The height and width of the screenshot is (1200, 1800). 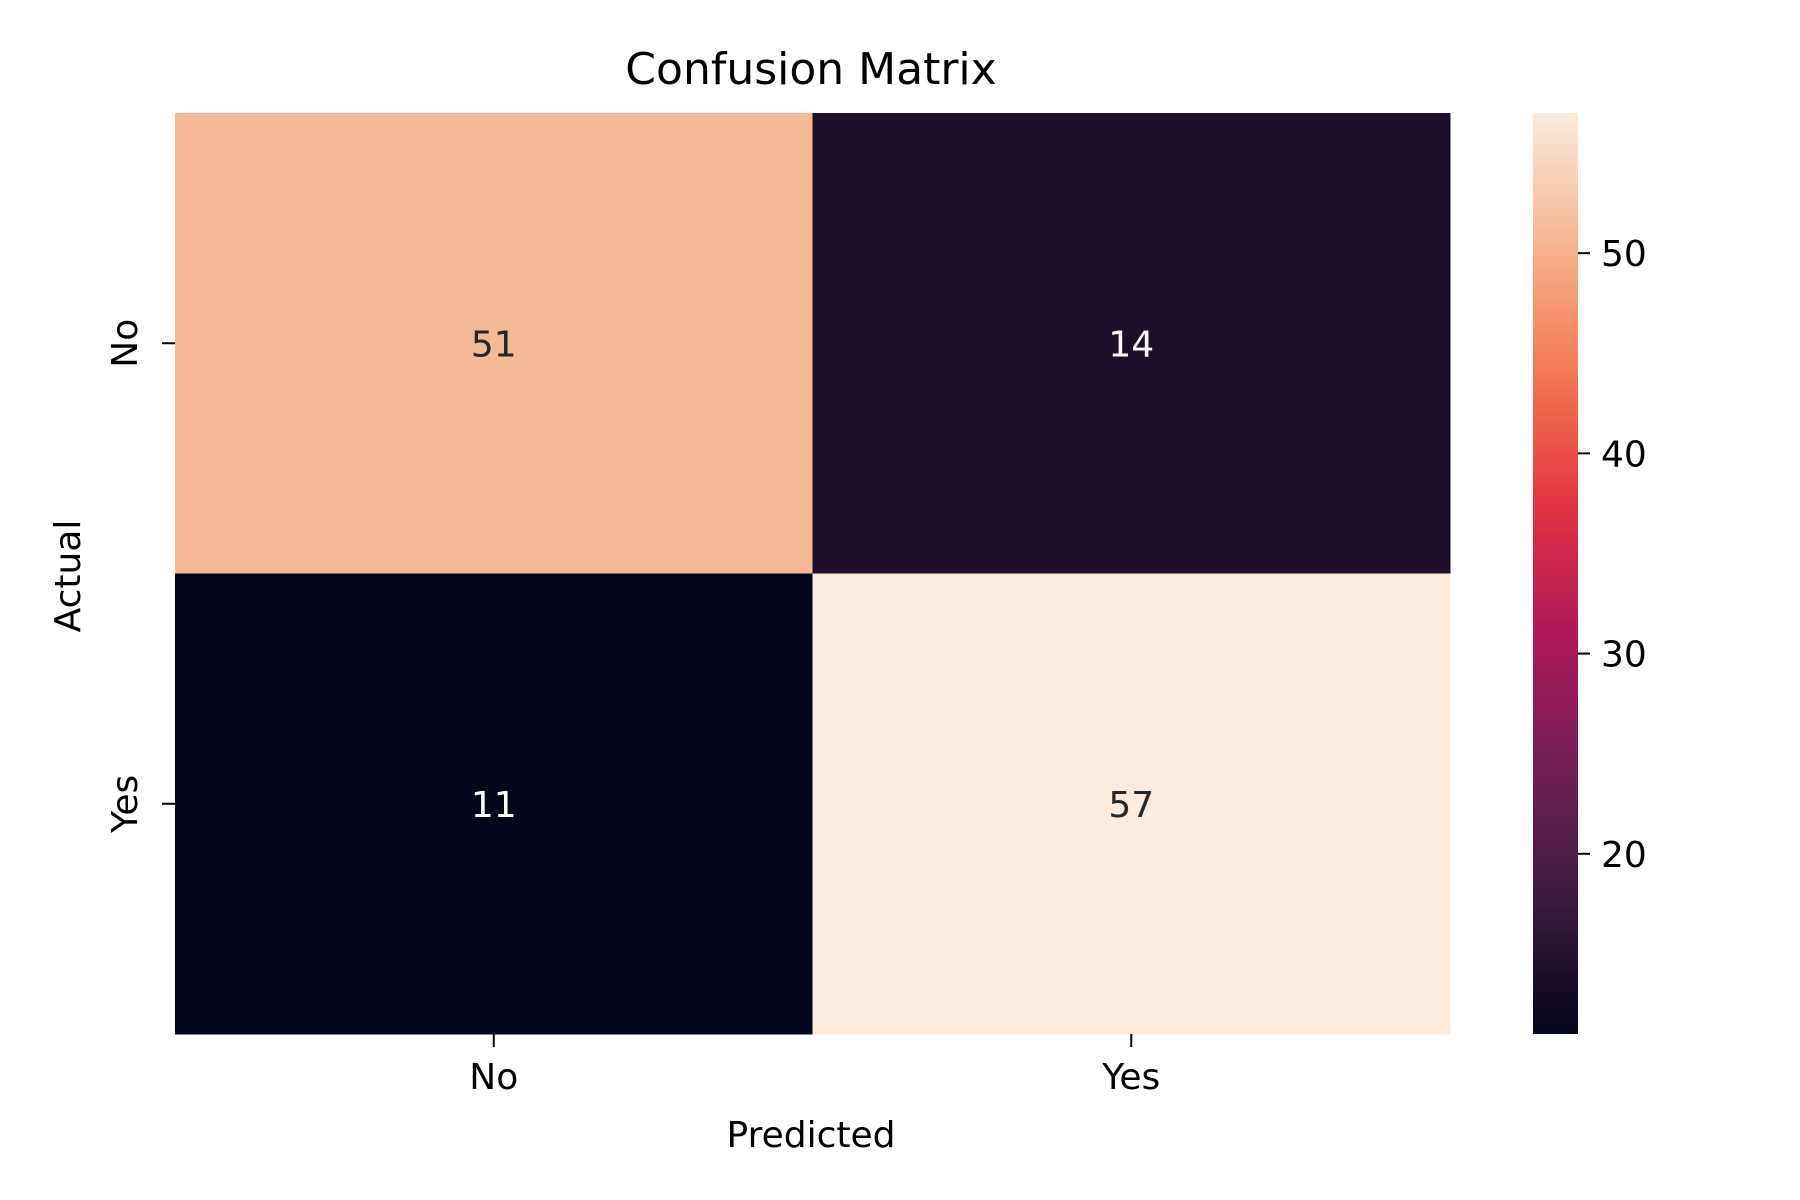 I want to click on x-axis-label: Predicted, so click(x=811, y=1135).